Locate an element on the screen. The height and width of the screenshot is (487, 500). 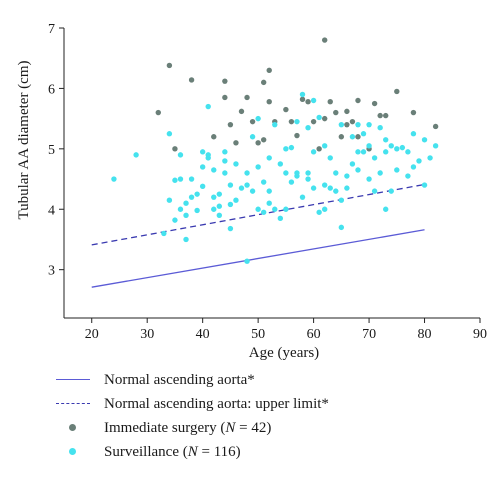
y-tick-label: 4 is located at coordinates (51, 210).